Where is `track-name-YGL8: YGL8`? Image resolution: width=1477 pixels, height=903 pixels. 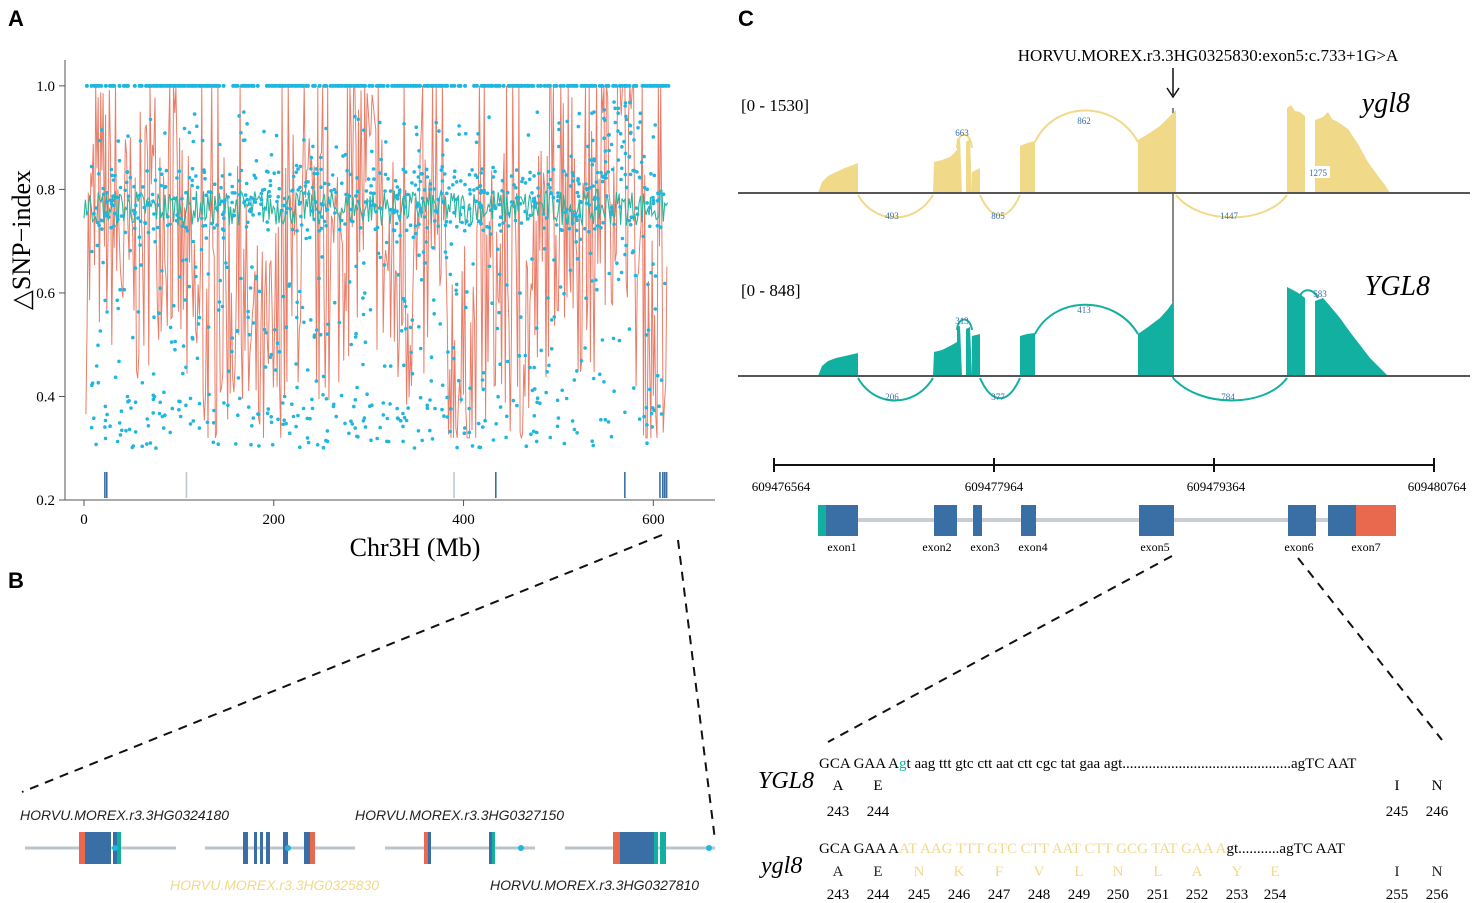 track-name-YGL8: YGL8 is located at coordinates (1397, 286).